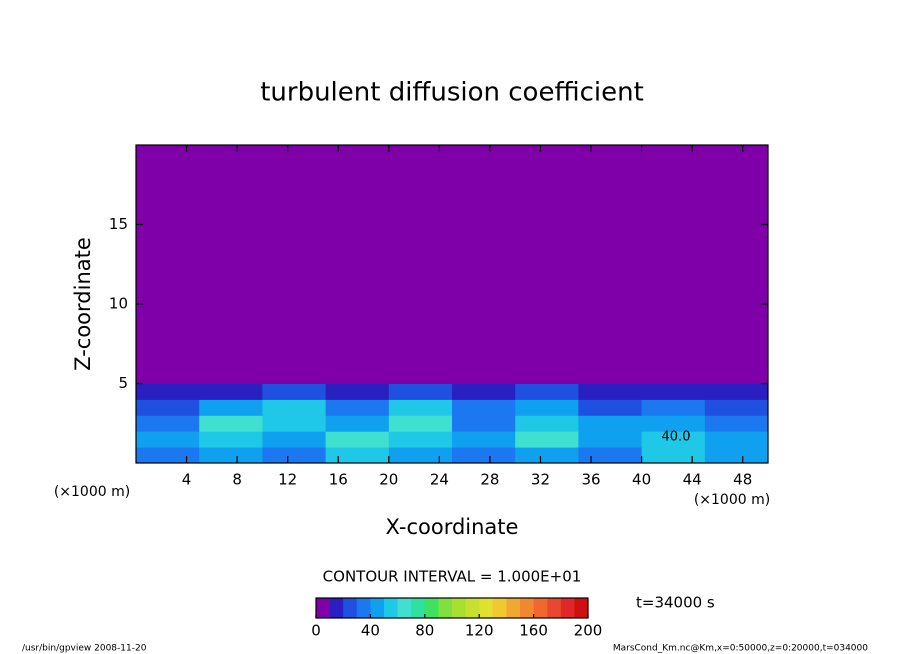 The height and width of the screenshot is (654, 904). Describe the element at coordinates (675, 603) in the screenshot. I see `time-label: t=34000 s` at that location.